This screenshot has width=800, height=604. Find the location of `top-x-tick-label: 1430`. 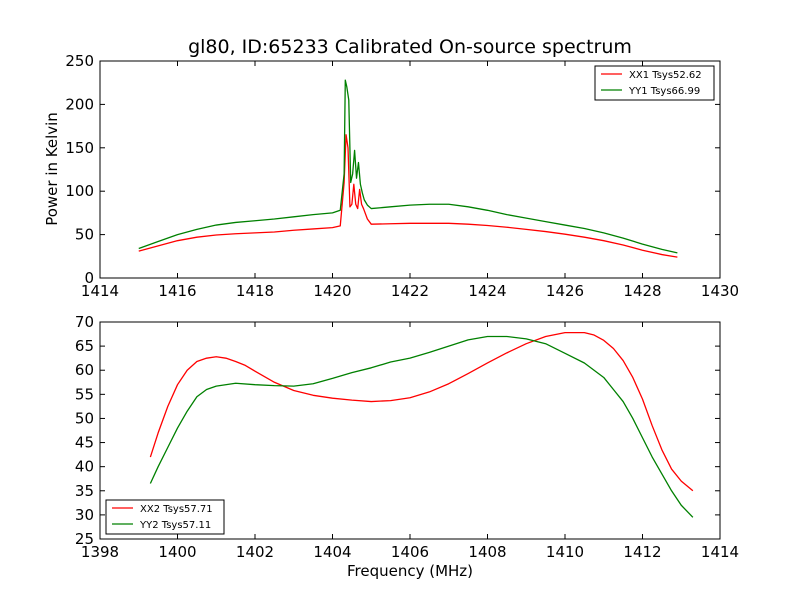

top-x-tick-label: 1430 is located at coordinates (720, 291).